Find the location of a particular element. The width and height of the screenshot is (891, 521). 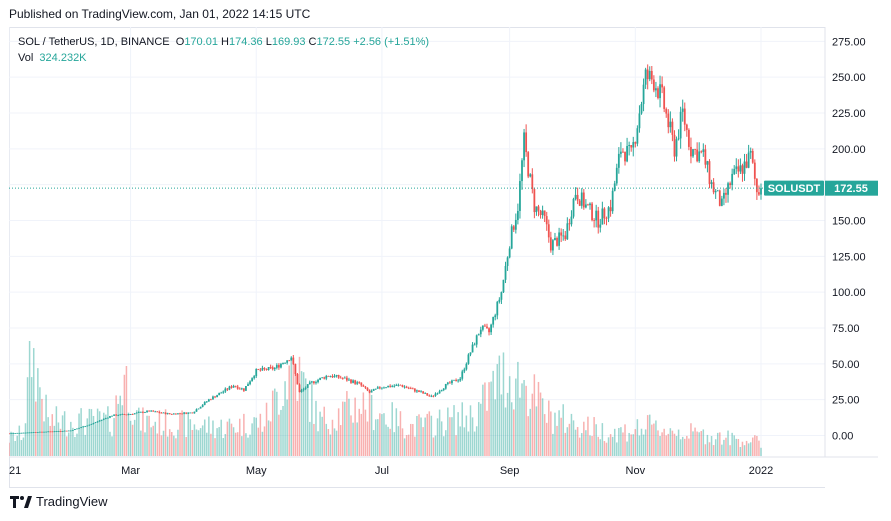

time-axis: 2021 Mar May Jul Sep Nov 2022 is located at coordinates (391, 471).